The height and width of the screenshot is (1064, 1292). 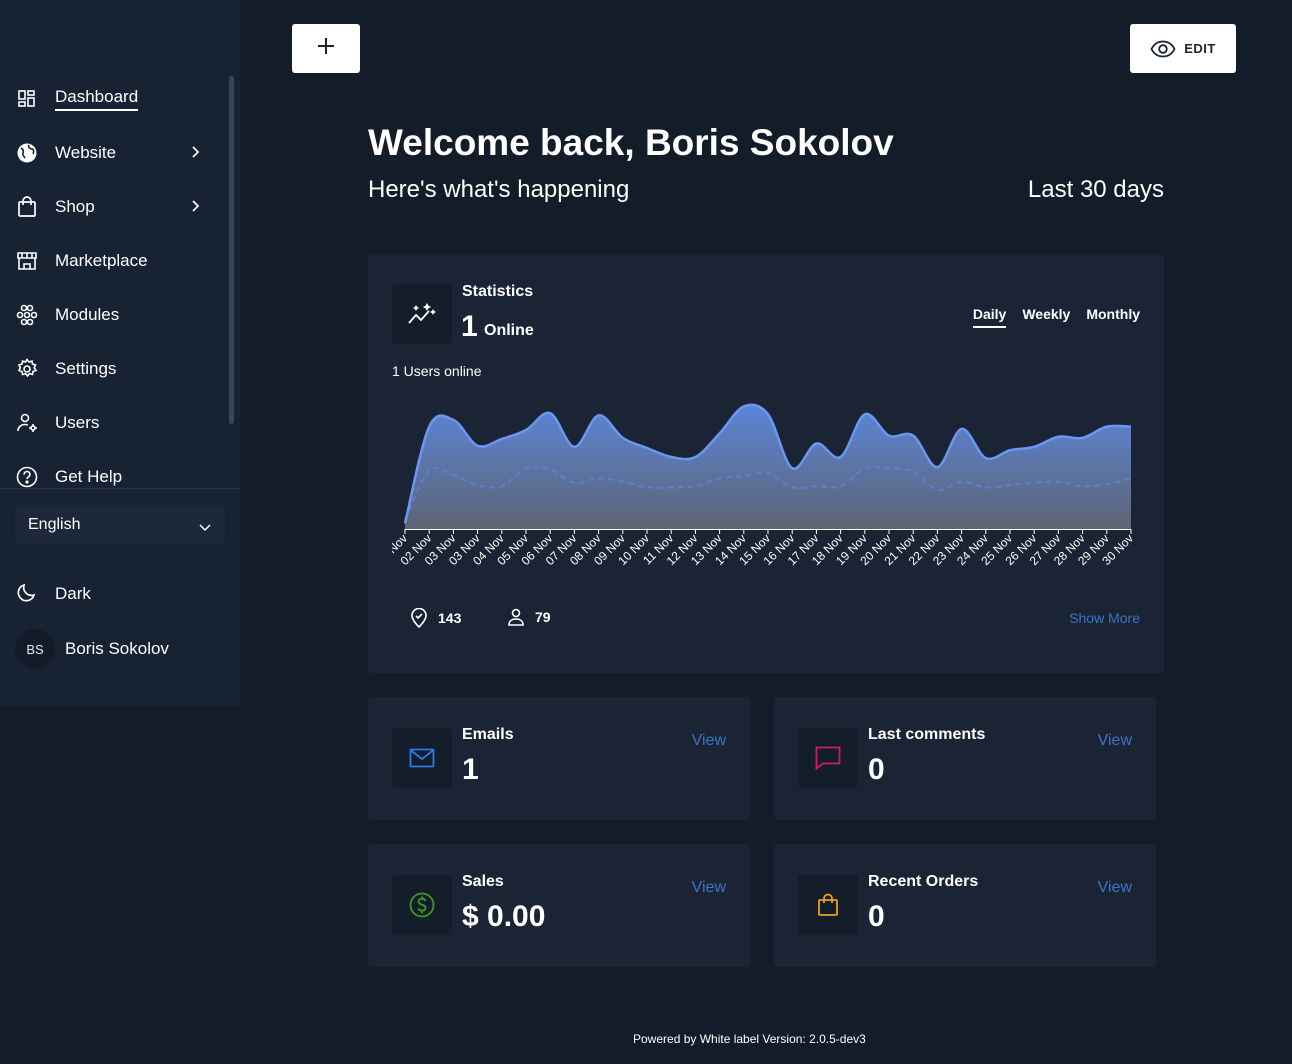 I want to click on sidebar-item-label: Users, so click(x=77, y=422).